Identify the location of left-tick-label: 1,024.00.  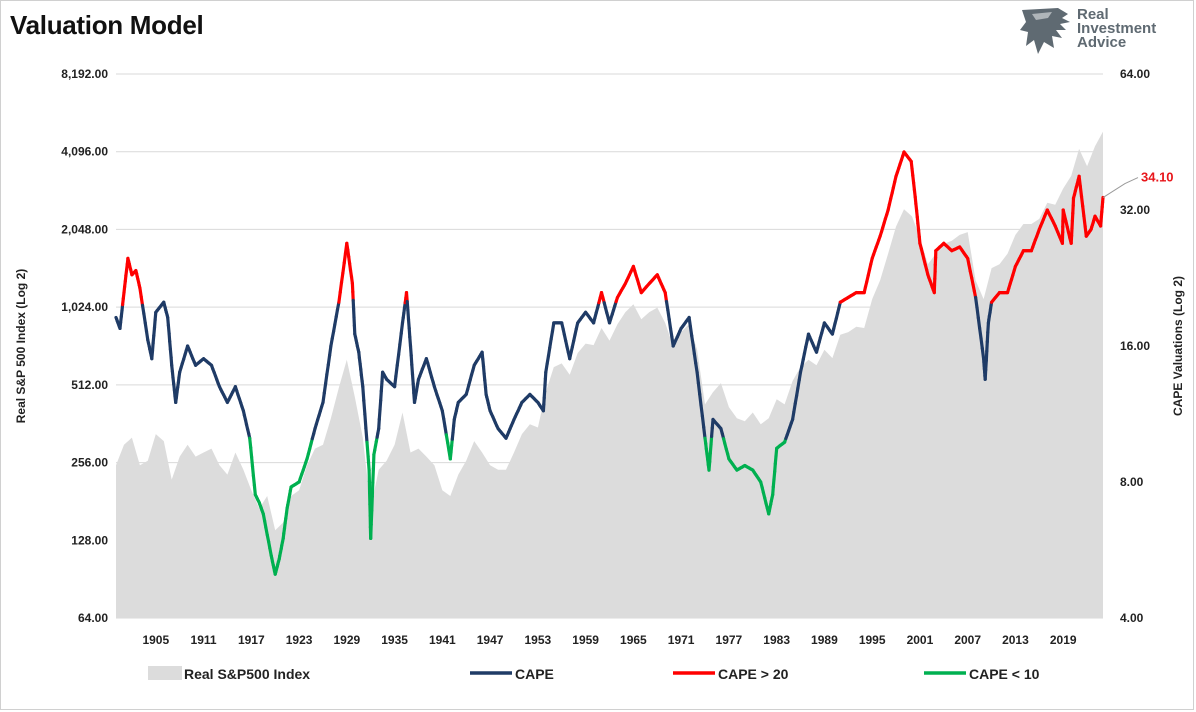
(84, 307).